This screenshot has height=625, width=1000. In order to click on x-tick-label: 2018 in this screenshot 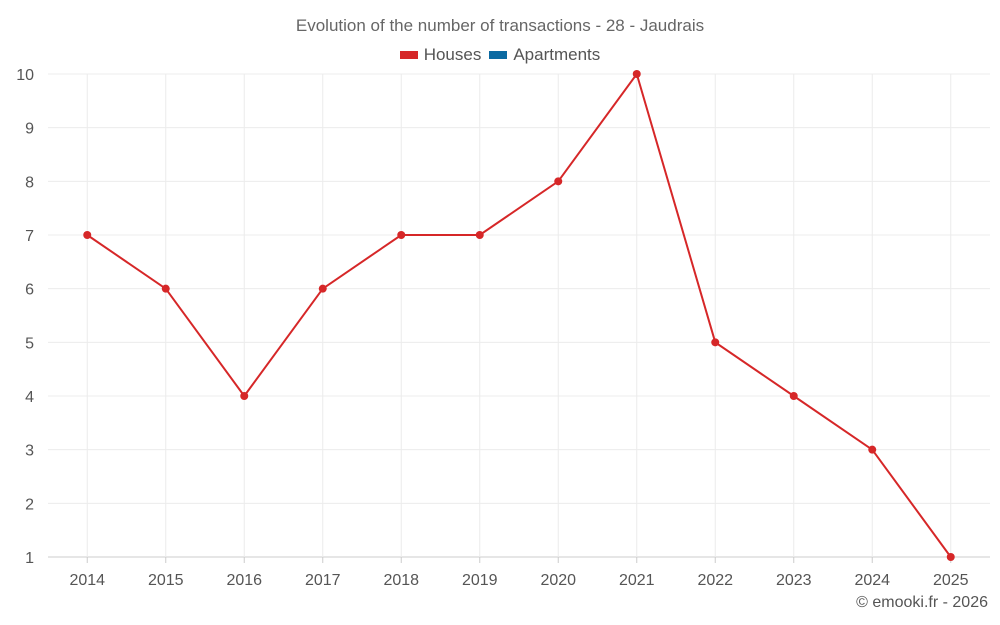, I will do `click(401, 580)`.